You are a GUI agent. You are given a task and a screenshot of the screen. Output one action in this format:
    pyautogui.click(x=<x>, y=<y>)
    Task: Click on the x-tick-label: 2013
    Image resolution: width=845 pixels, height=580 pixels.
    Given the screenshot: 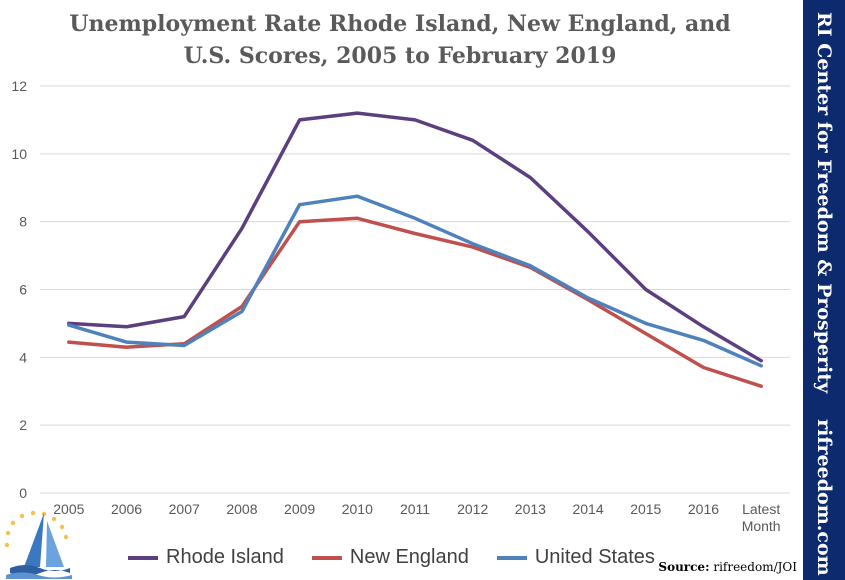 What is the action you would take?
    pyautogui.click(x=530, y=509)
    